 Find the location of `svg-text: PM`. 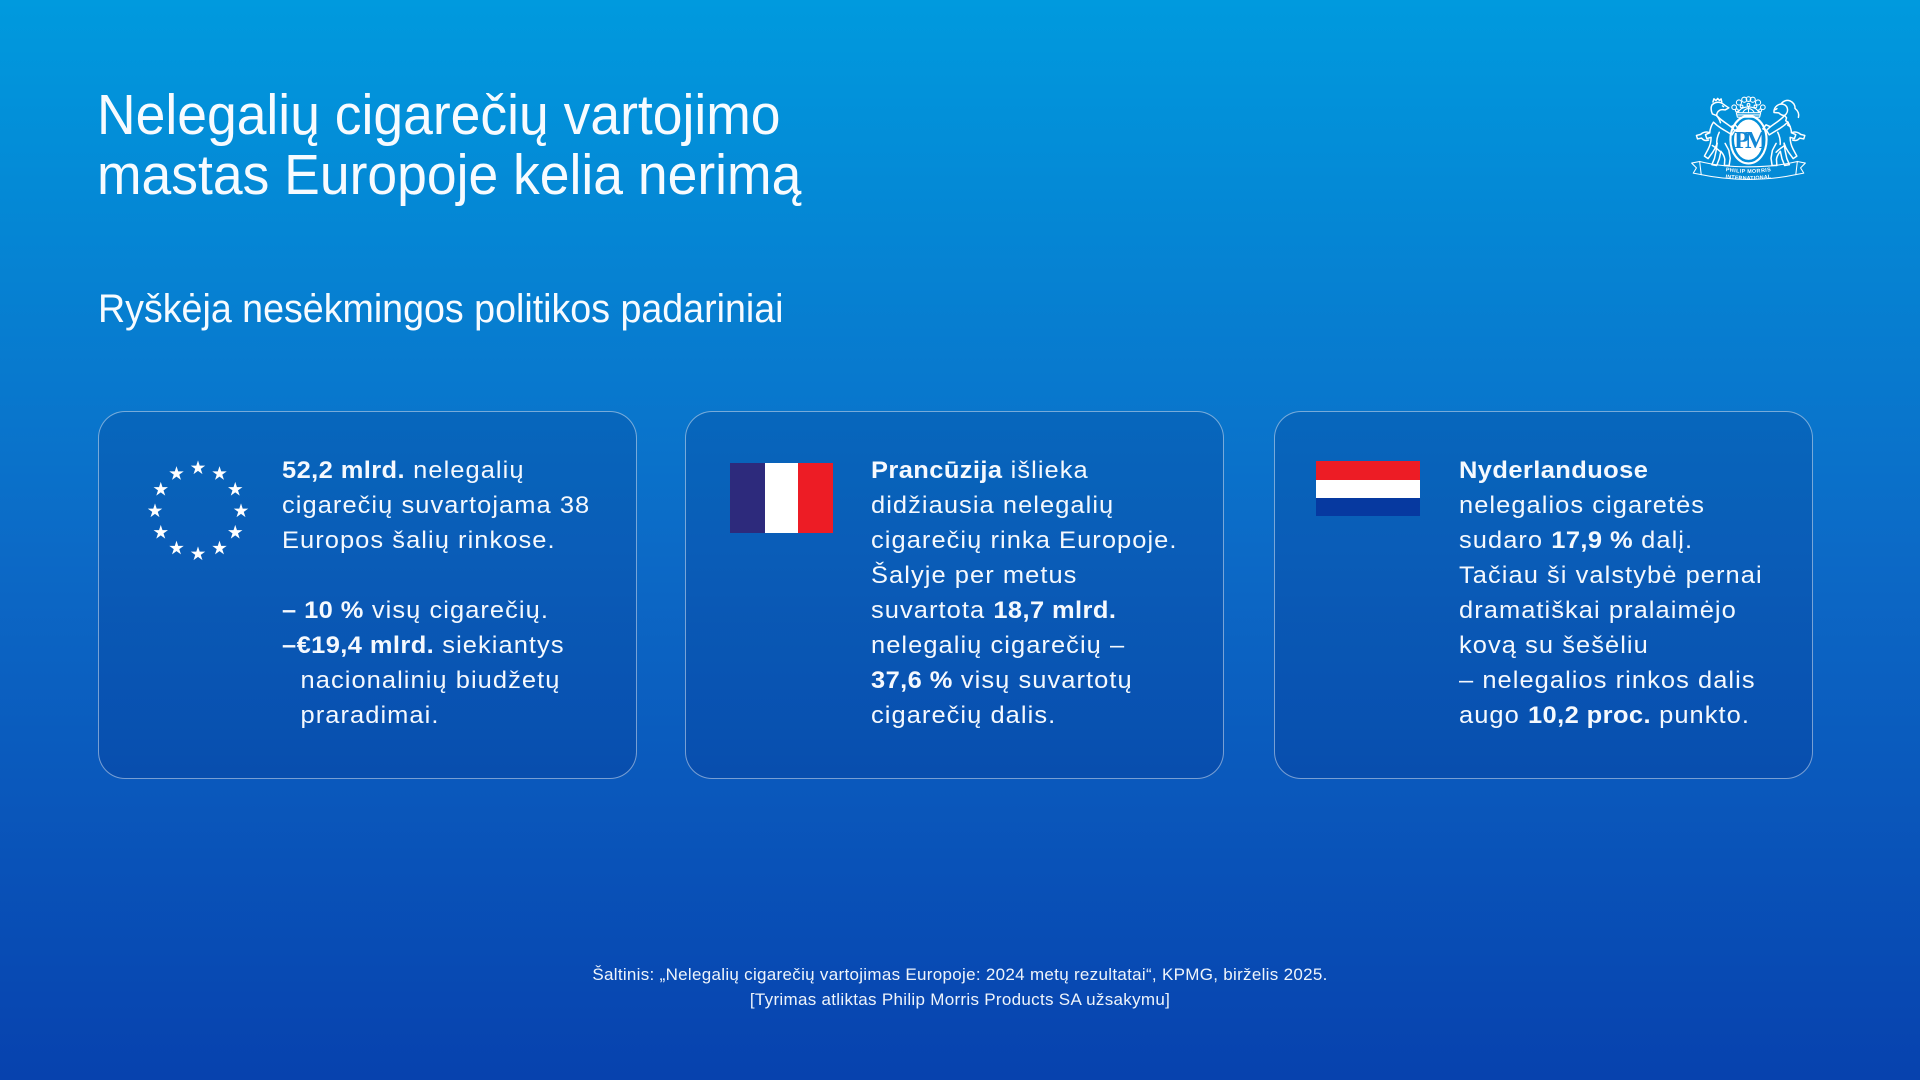

svg-text: PM is located at coordinates (1751, 140).